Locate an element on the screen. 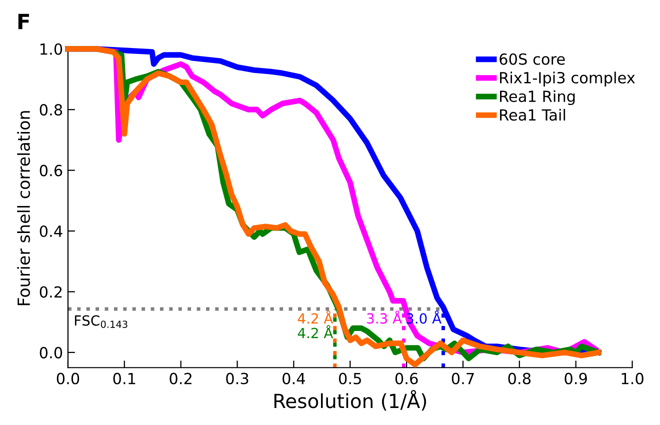  legend-label: Rea1 Tail is located at coordinates (533, 114).